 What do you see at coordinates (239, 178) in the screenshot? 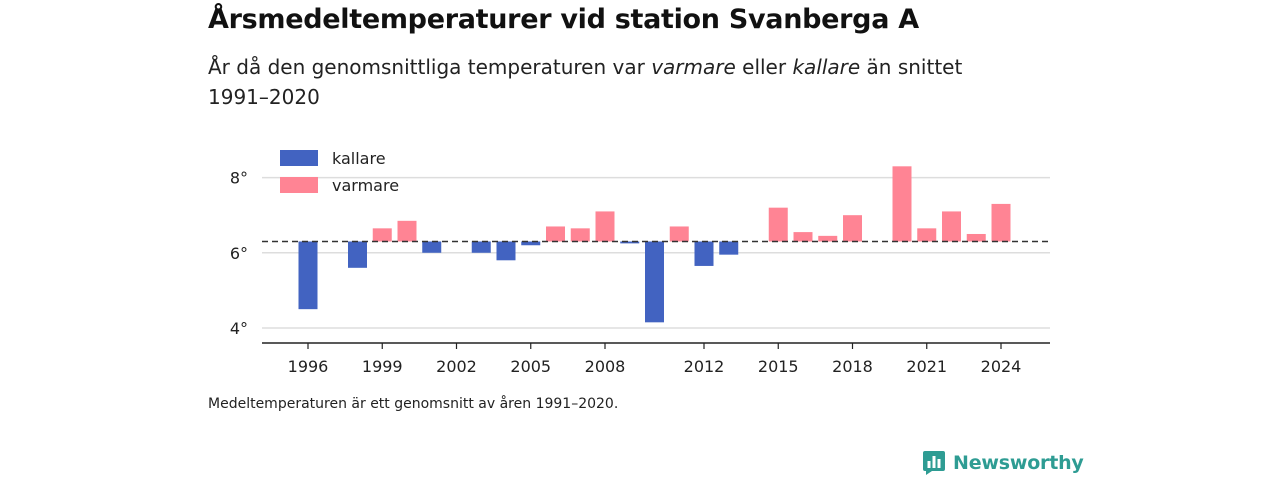
I see `y-tick-label: 8°` at bounding box center [239, 178].